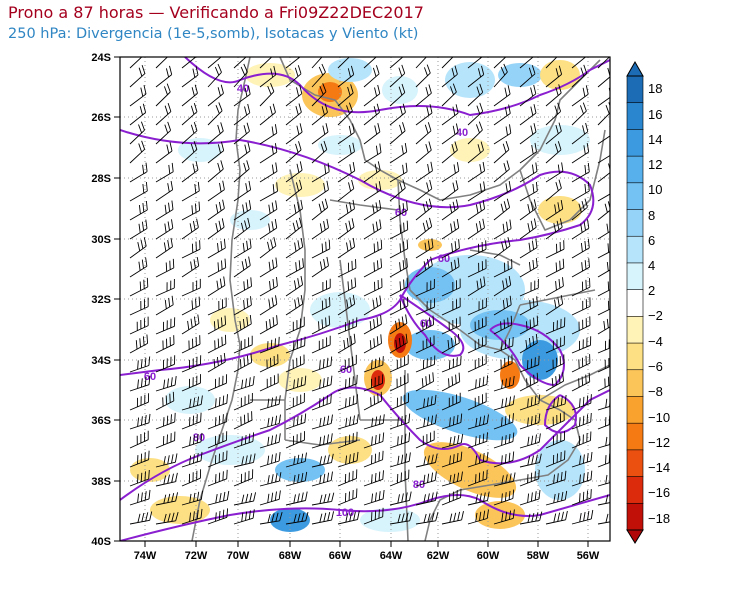 The height and width of the screenshot is (600, 750). I want to click on colorbar-label: 12, so click(655, 164).